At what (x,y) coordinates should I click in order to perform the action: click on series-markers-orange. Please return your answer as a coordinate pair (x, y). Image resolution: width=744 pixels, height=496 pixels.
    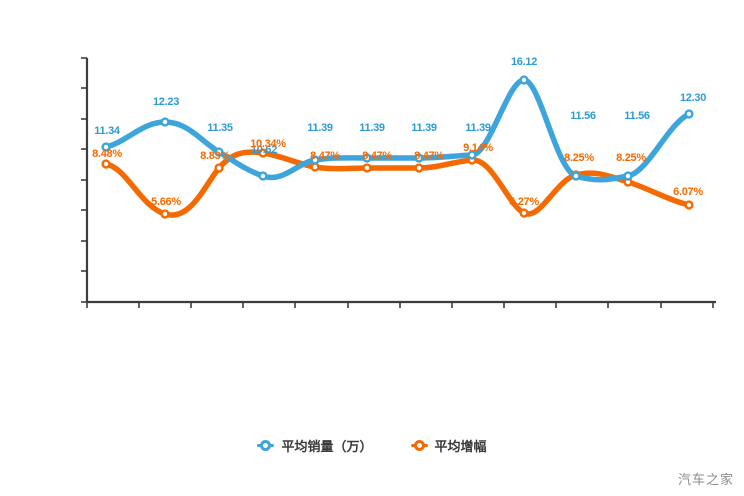
    Looking at the image, I should click on (397, 183).